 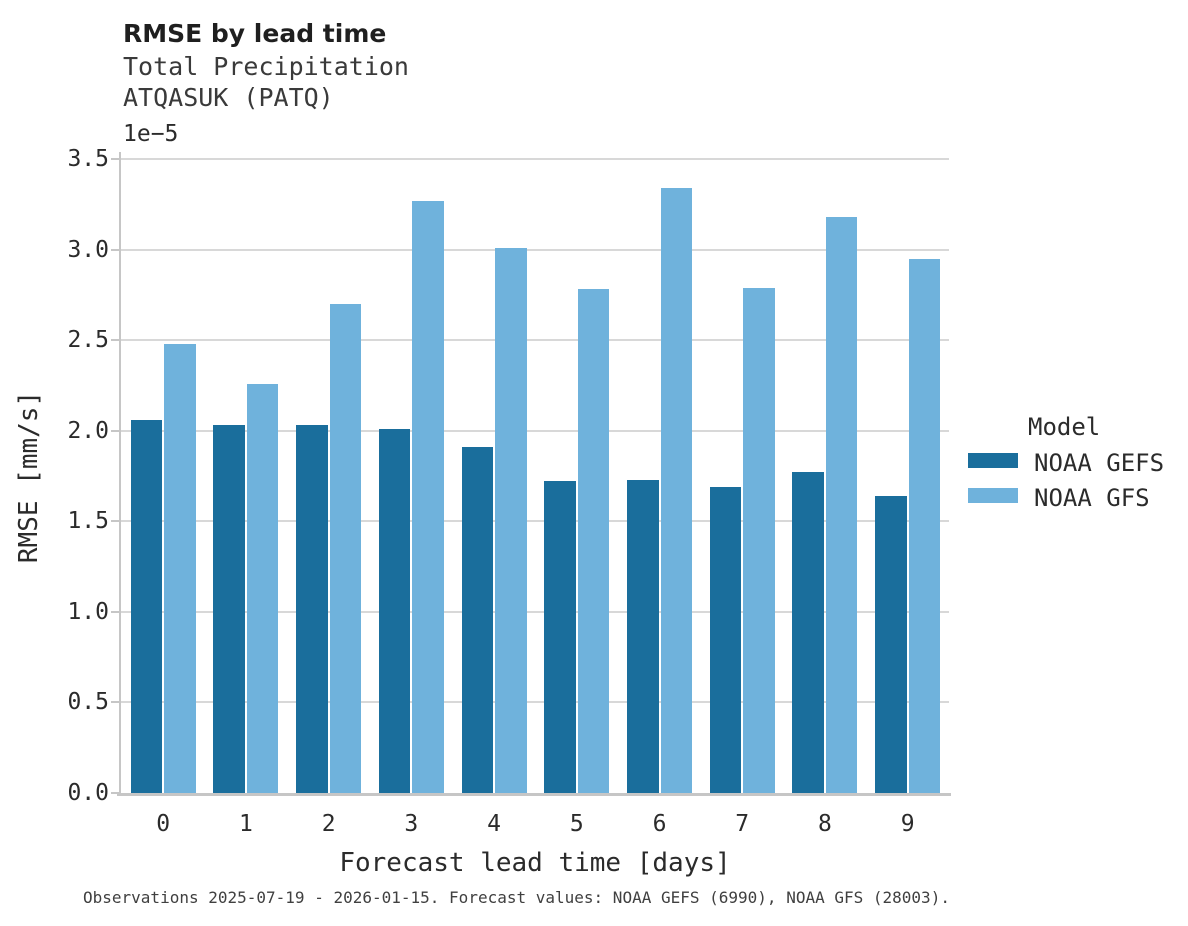 I want to click on x-tick-label-7: 7, so click(x=742, y=824).